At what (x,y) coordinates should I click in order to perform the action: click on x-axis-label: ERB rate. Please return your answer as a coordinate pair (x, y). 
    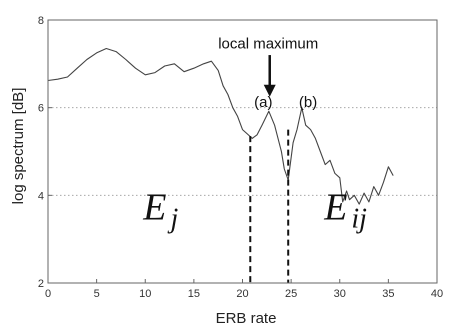
    Looking at the image, I should click on (246, 318).